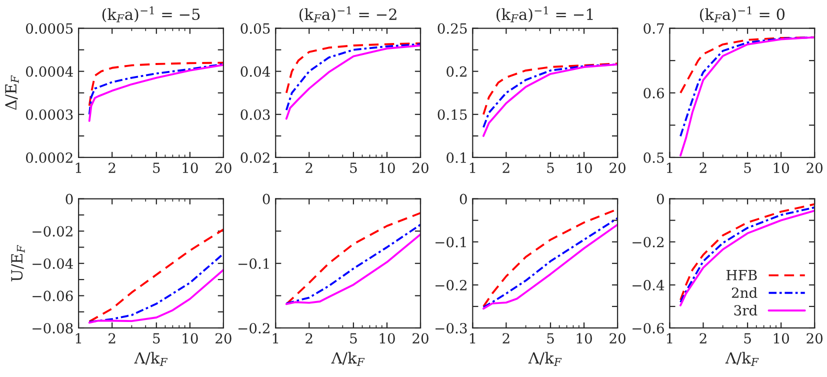 The width and height of the screenshot is (827, 377). What do you see at coordinates (452, 114) in the screenshot?
I see `y-tick-label: 0.15` at bounding box center [452, 114].